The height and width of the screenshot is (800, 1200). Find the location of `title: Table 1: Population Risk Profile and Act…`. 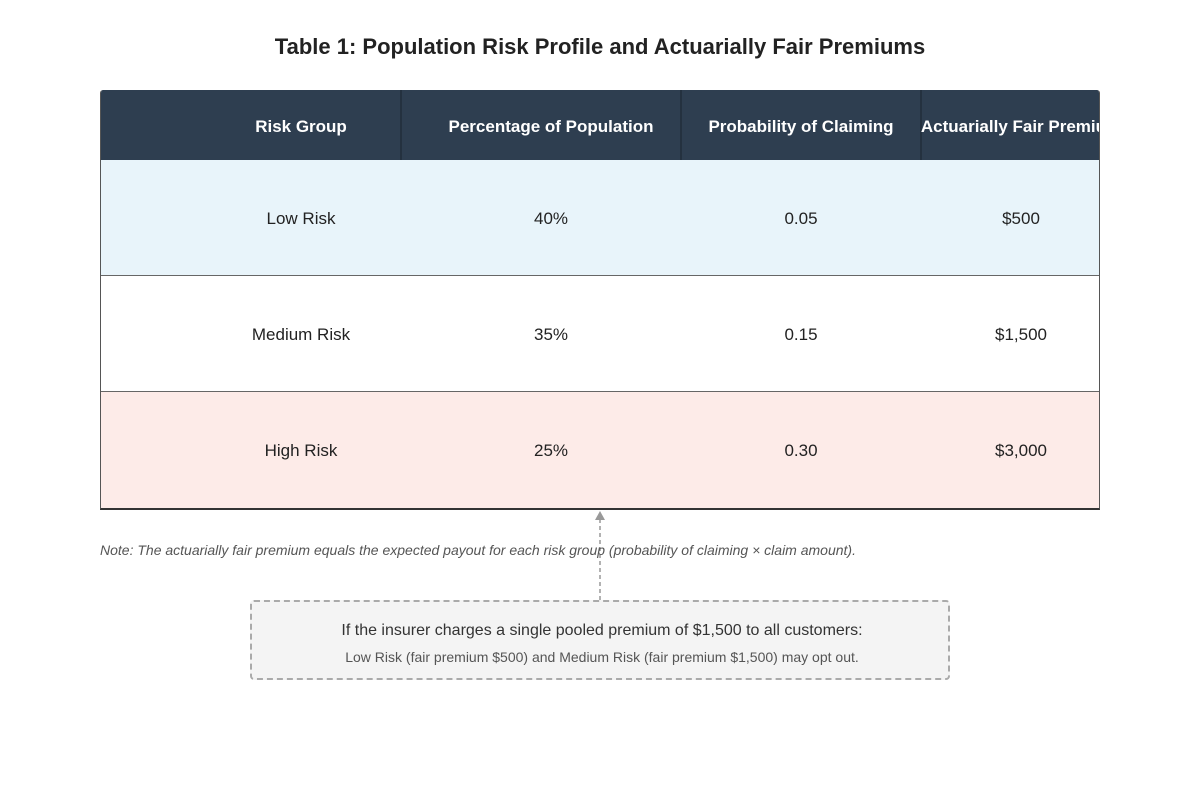

title: Table 1: Population Risk Profile and Act… is located at coordinates (600, 46).